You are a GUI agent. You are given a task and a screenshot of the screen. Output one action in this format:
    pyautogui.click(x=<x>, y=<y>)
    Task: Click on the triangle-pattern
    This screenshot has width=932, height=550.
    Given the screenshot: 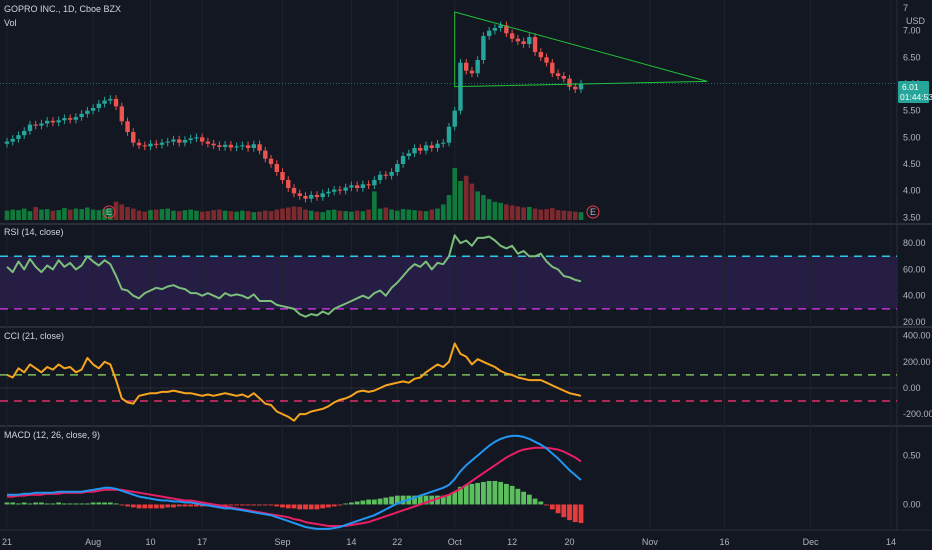 What is the action you would take?
    pyautogui.click(x=448, y=49)
    